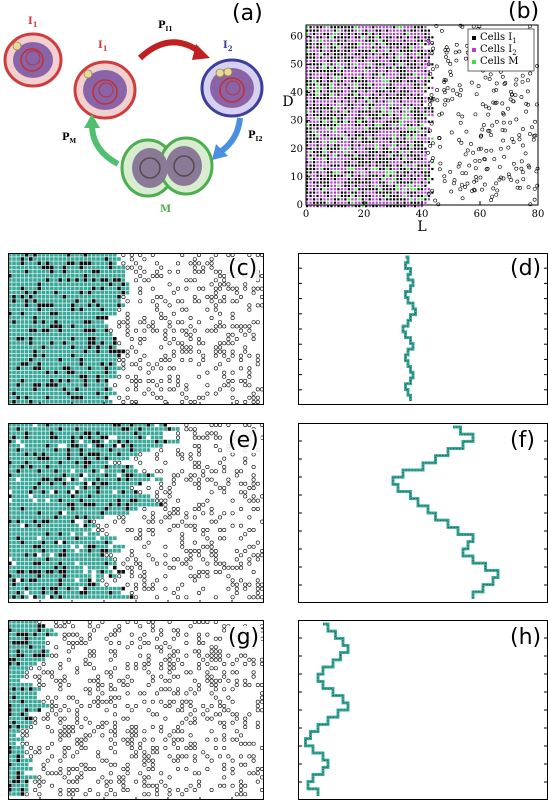  I want to click on y-tick-label: 0, so click(300, 205).